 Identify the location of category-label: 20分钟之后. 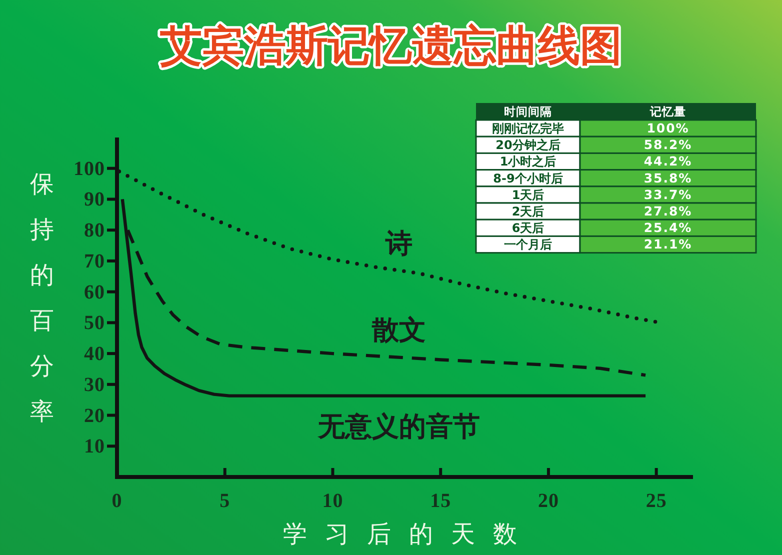
(528, 145).